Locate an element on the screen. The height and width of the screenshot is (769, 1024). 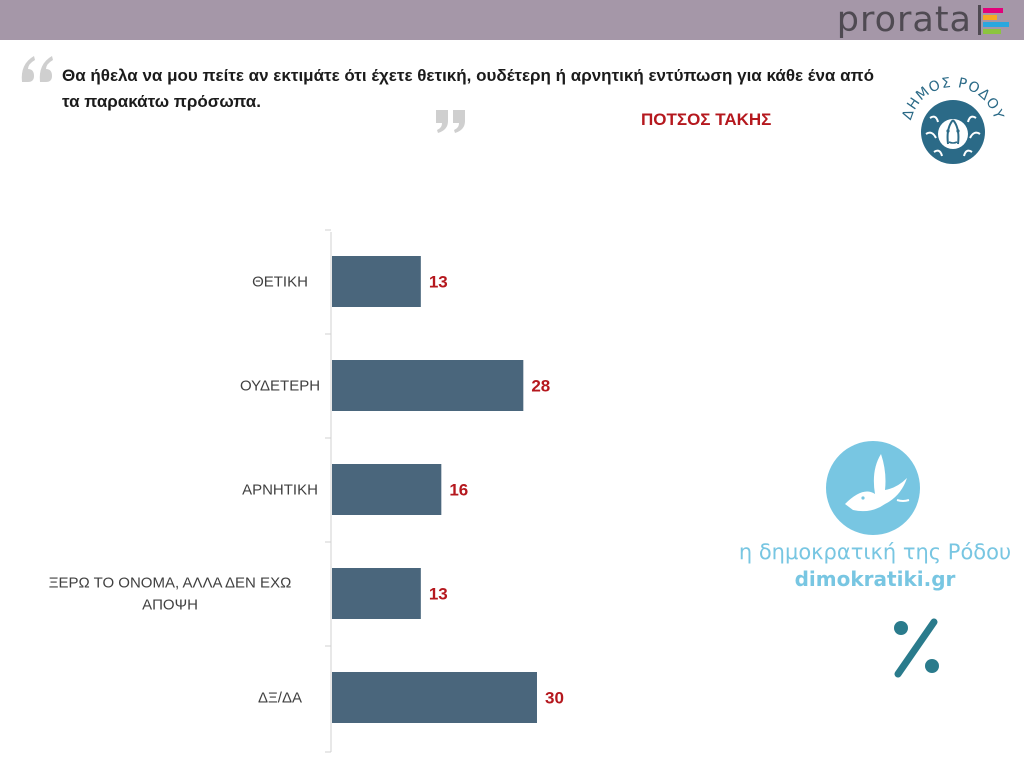
medusa-head-icon is located at coordinates (953, 132).